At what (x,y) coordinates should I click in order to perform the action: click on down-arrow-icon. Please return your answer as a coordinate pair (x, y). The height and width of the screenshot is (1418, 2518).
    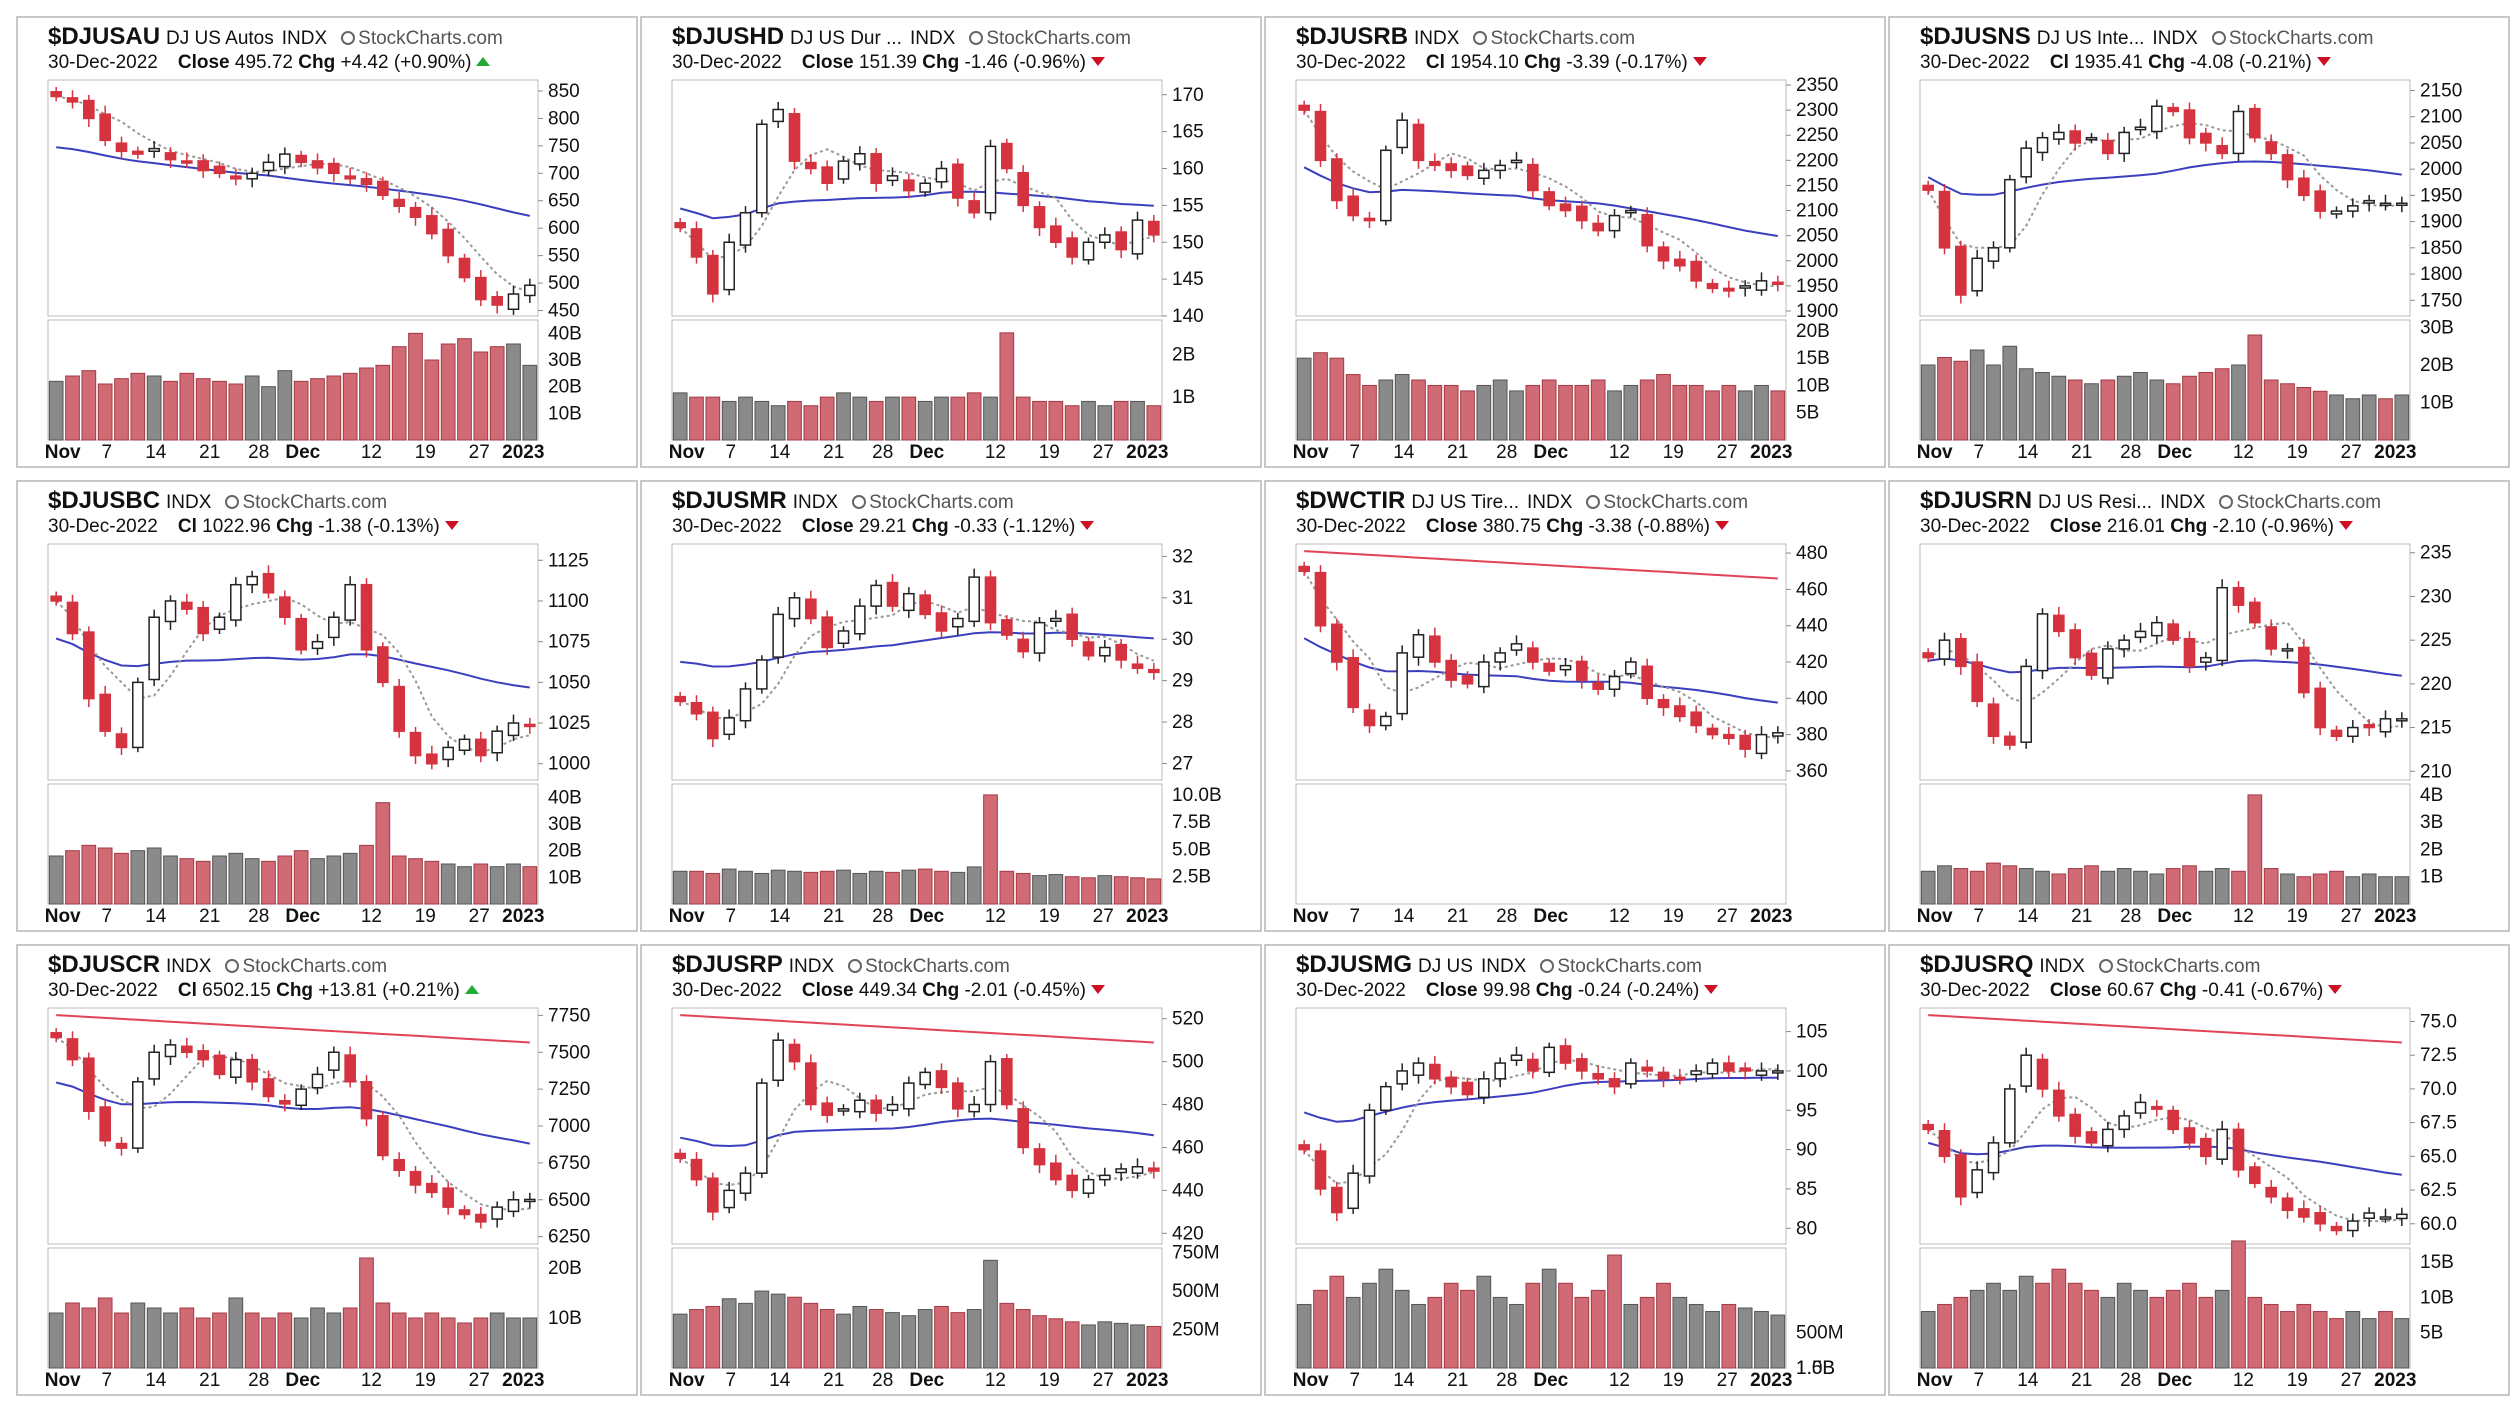
    Looking at the image, I should click on (1087, 525).